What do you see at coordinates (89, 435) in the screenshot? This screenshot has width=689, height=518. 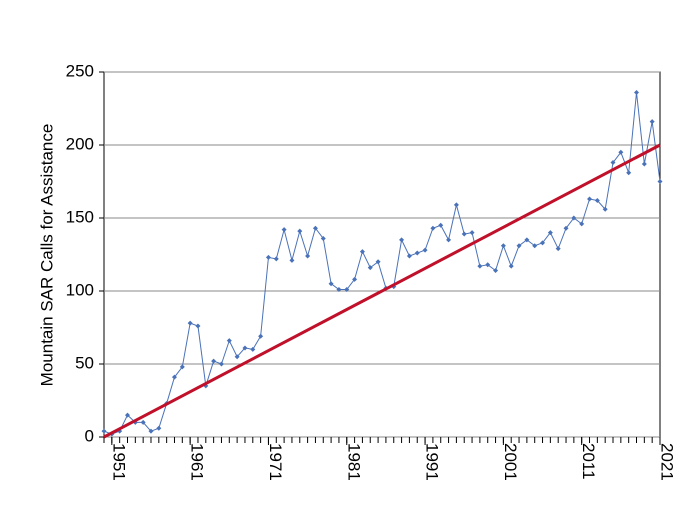 I see `y-tick-label: 0` at bounding box center [89, 435].